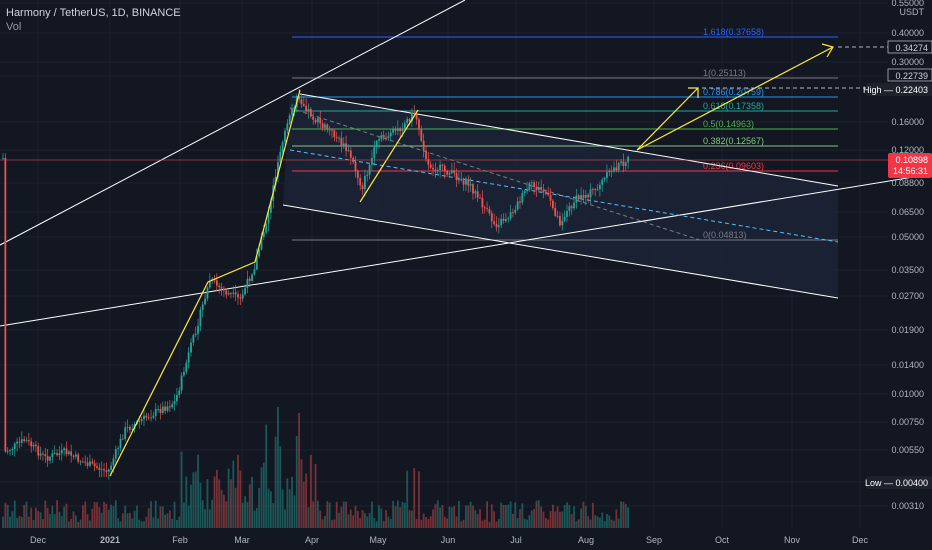 Image resolution: width=932 pixels, height=550 pixels. I want to click on symbol-title: Harmony / TetherUS, 1D, BINANCE, so click(93, 13).